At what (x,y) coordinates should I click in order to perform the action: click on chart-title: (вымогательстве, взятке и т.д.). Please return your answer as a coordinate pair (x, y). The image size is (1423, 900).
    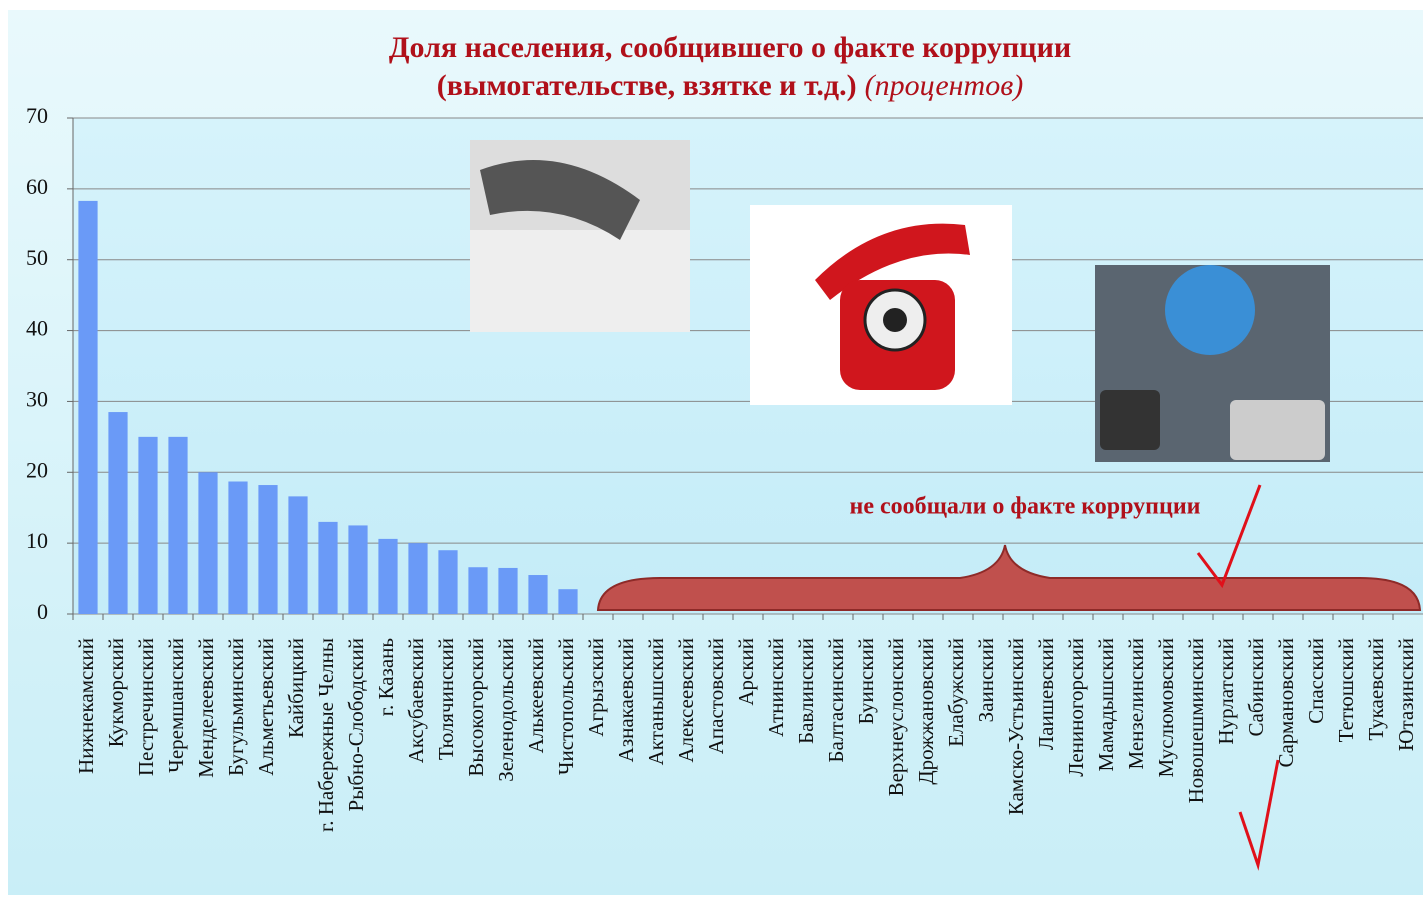
    Looking at the image, I should click on (647, 85).